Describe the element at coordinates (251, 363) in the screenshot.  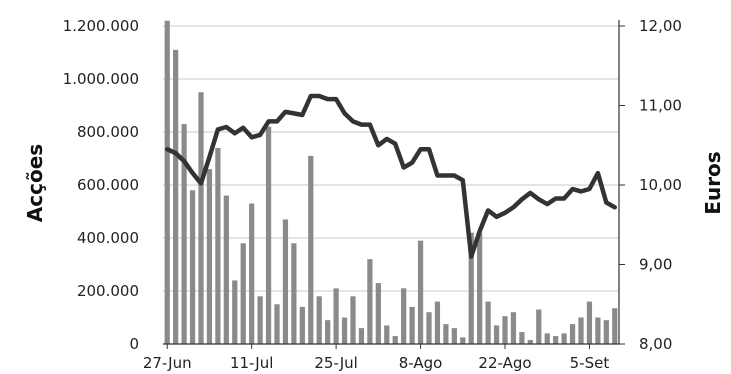
I see `x-tick-label: 11-Jul` at that location.